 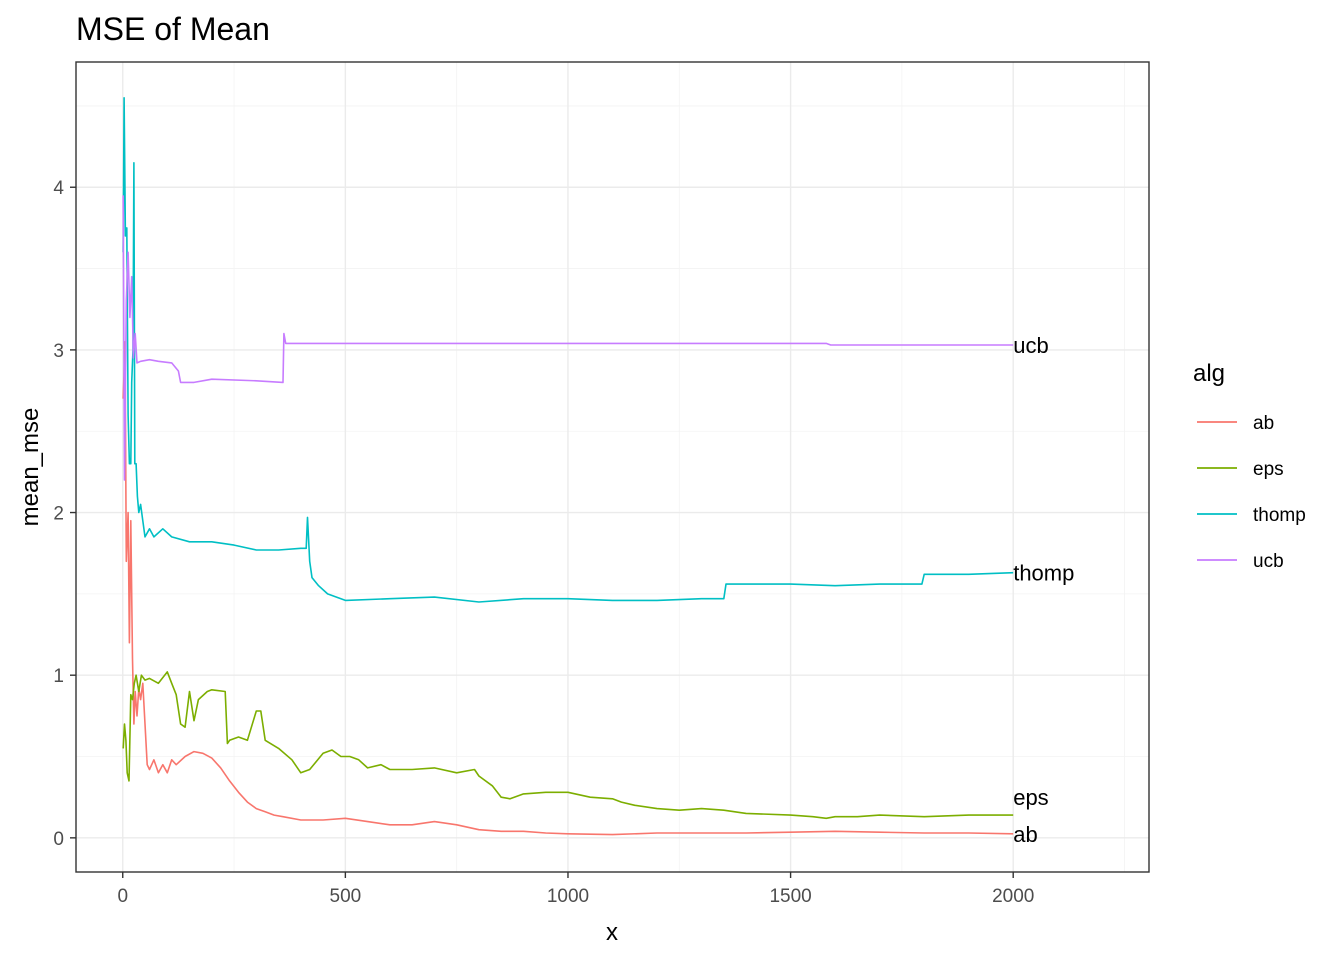 What do you see at coordinates (58, 188) in the screenshot?
I see `y-tick-label: 4` at bounding box center [58, 188].